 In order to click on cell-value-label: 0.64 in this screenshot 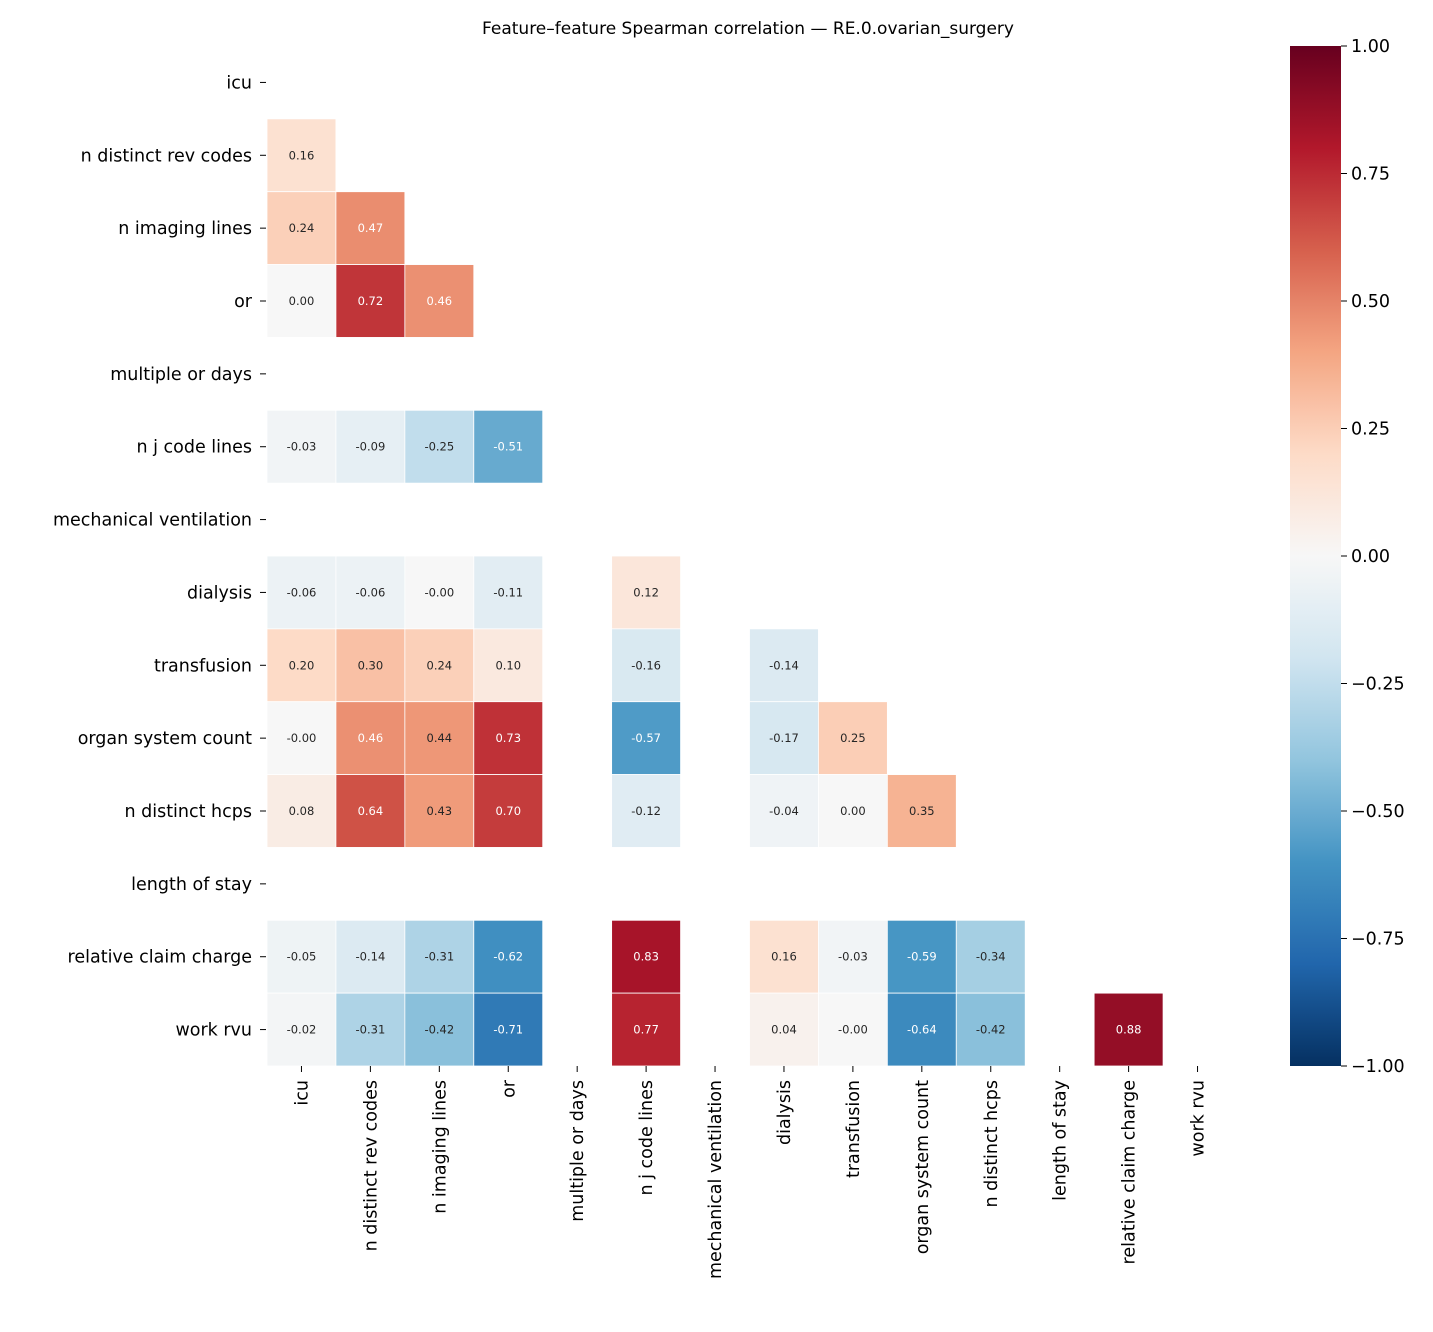, I will do `click(371, 811)`.